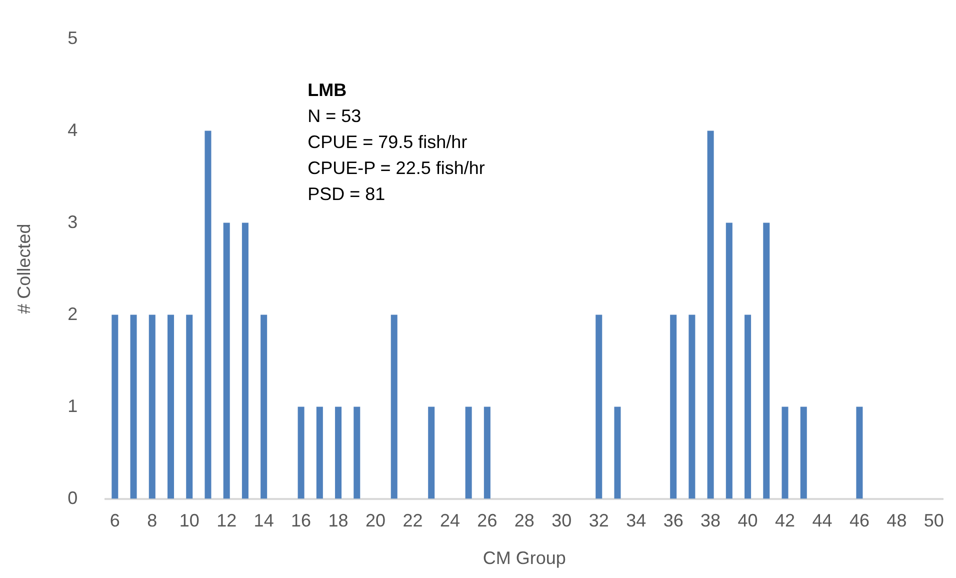  What do you see at coordinates (73, 222) in the screenshot?
I see `y-tick-label: 3` at bounding box center [73, 222].